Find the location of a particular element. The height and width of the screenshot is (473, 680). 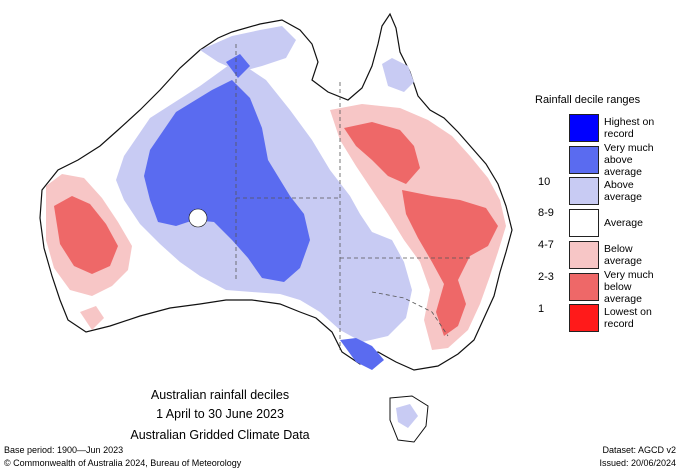

legend-item: Lowest on record is located at coordinates (604, 318).